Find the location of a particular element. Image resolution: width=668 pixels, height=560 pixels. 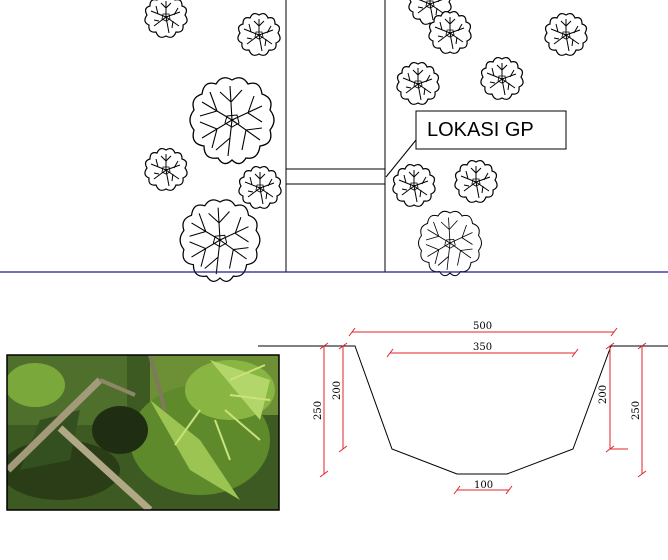

callout-leader is located at coordinates (401, 158).